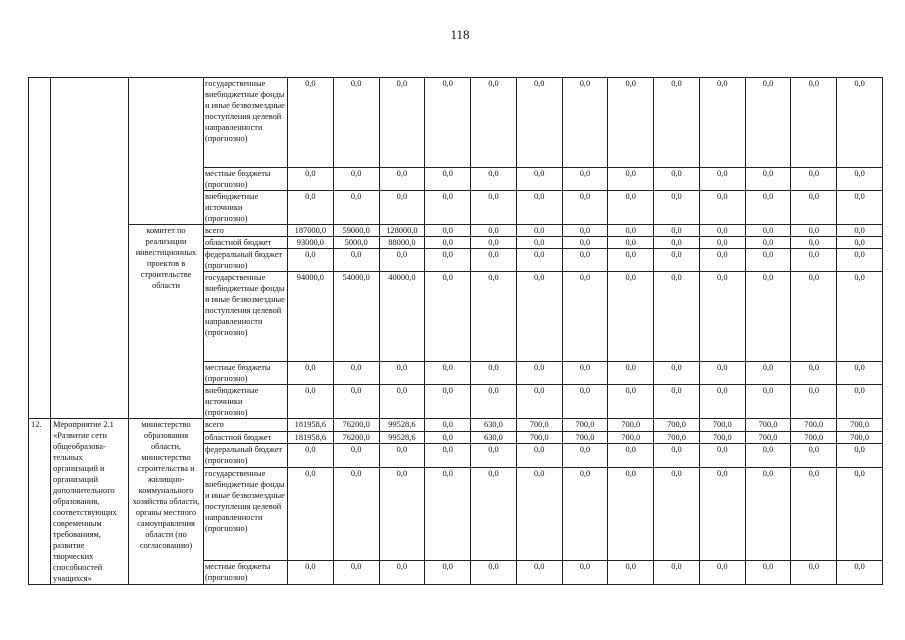 This screenshot has width=905, height=640. I want to click on row-number-cell: 12., so click(39, 501).